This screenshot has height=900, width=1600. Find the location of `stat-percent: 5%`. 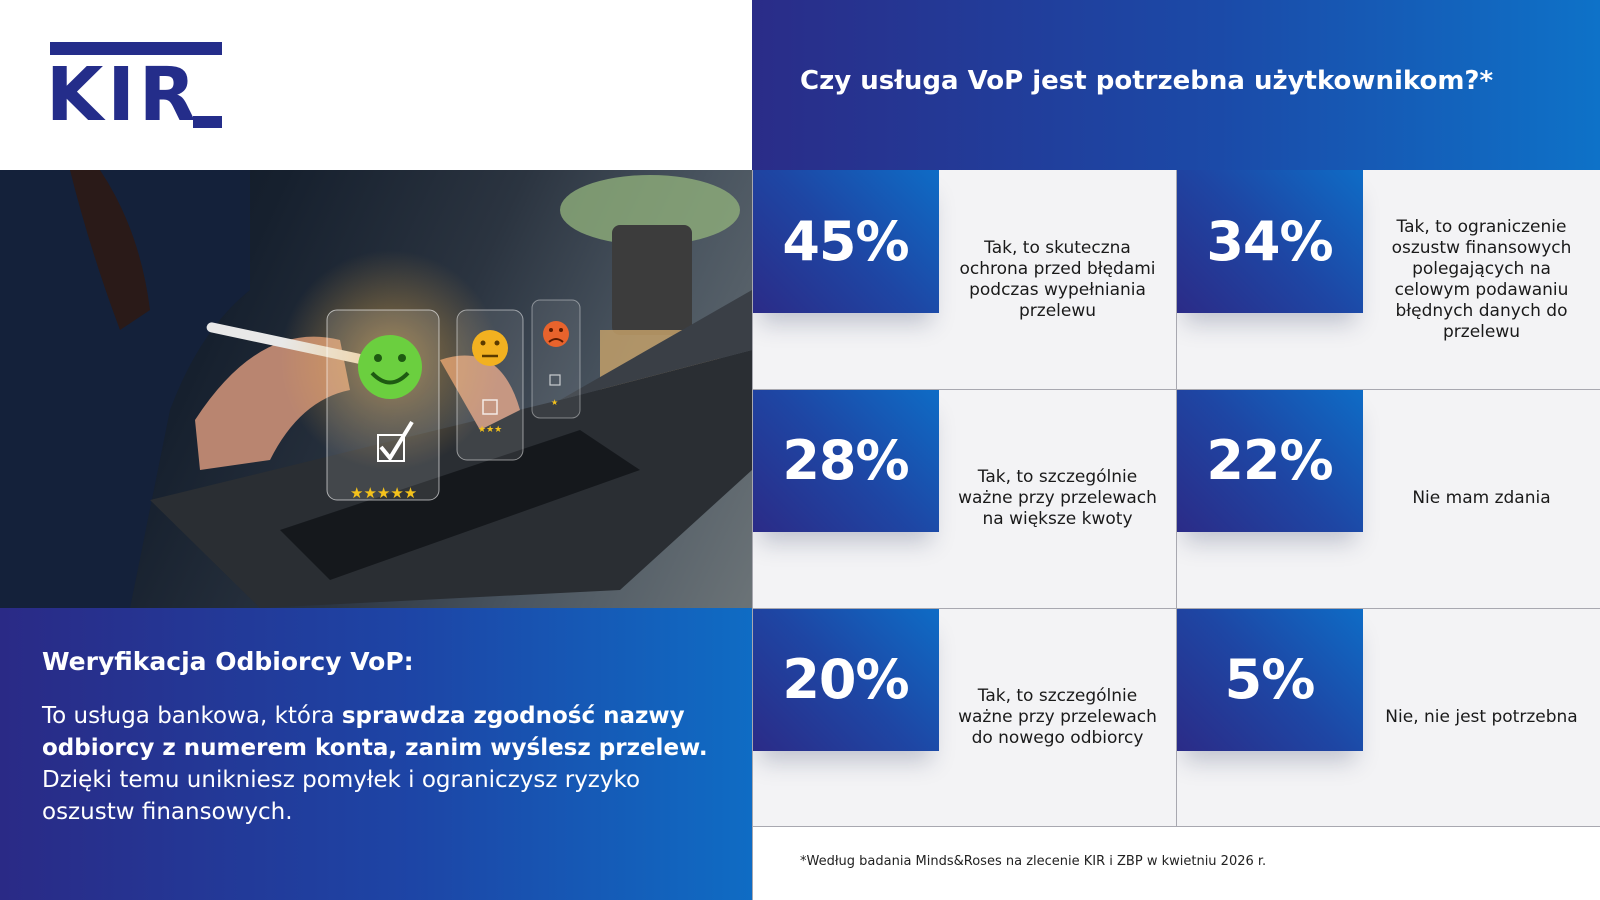

stat-percent: 5% is located at coordinates (1270, 679).